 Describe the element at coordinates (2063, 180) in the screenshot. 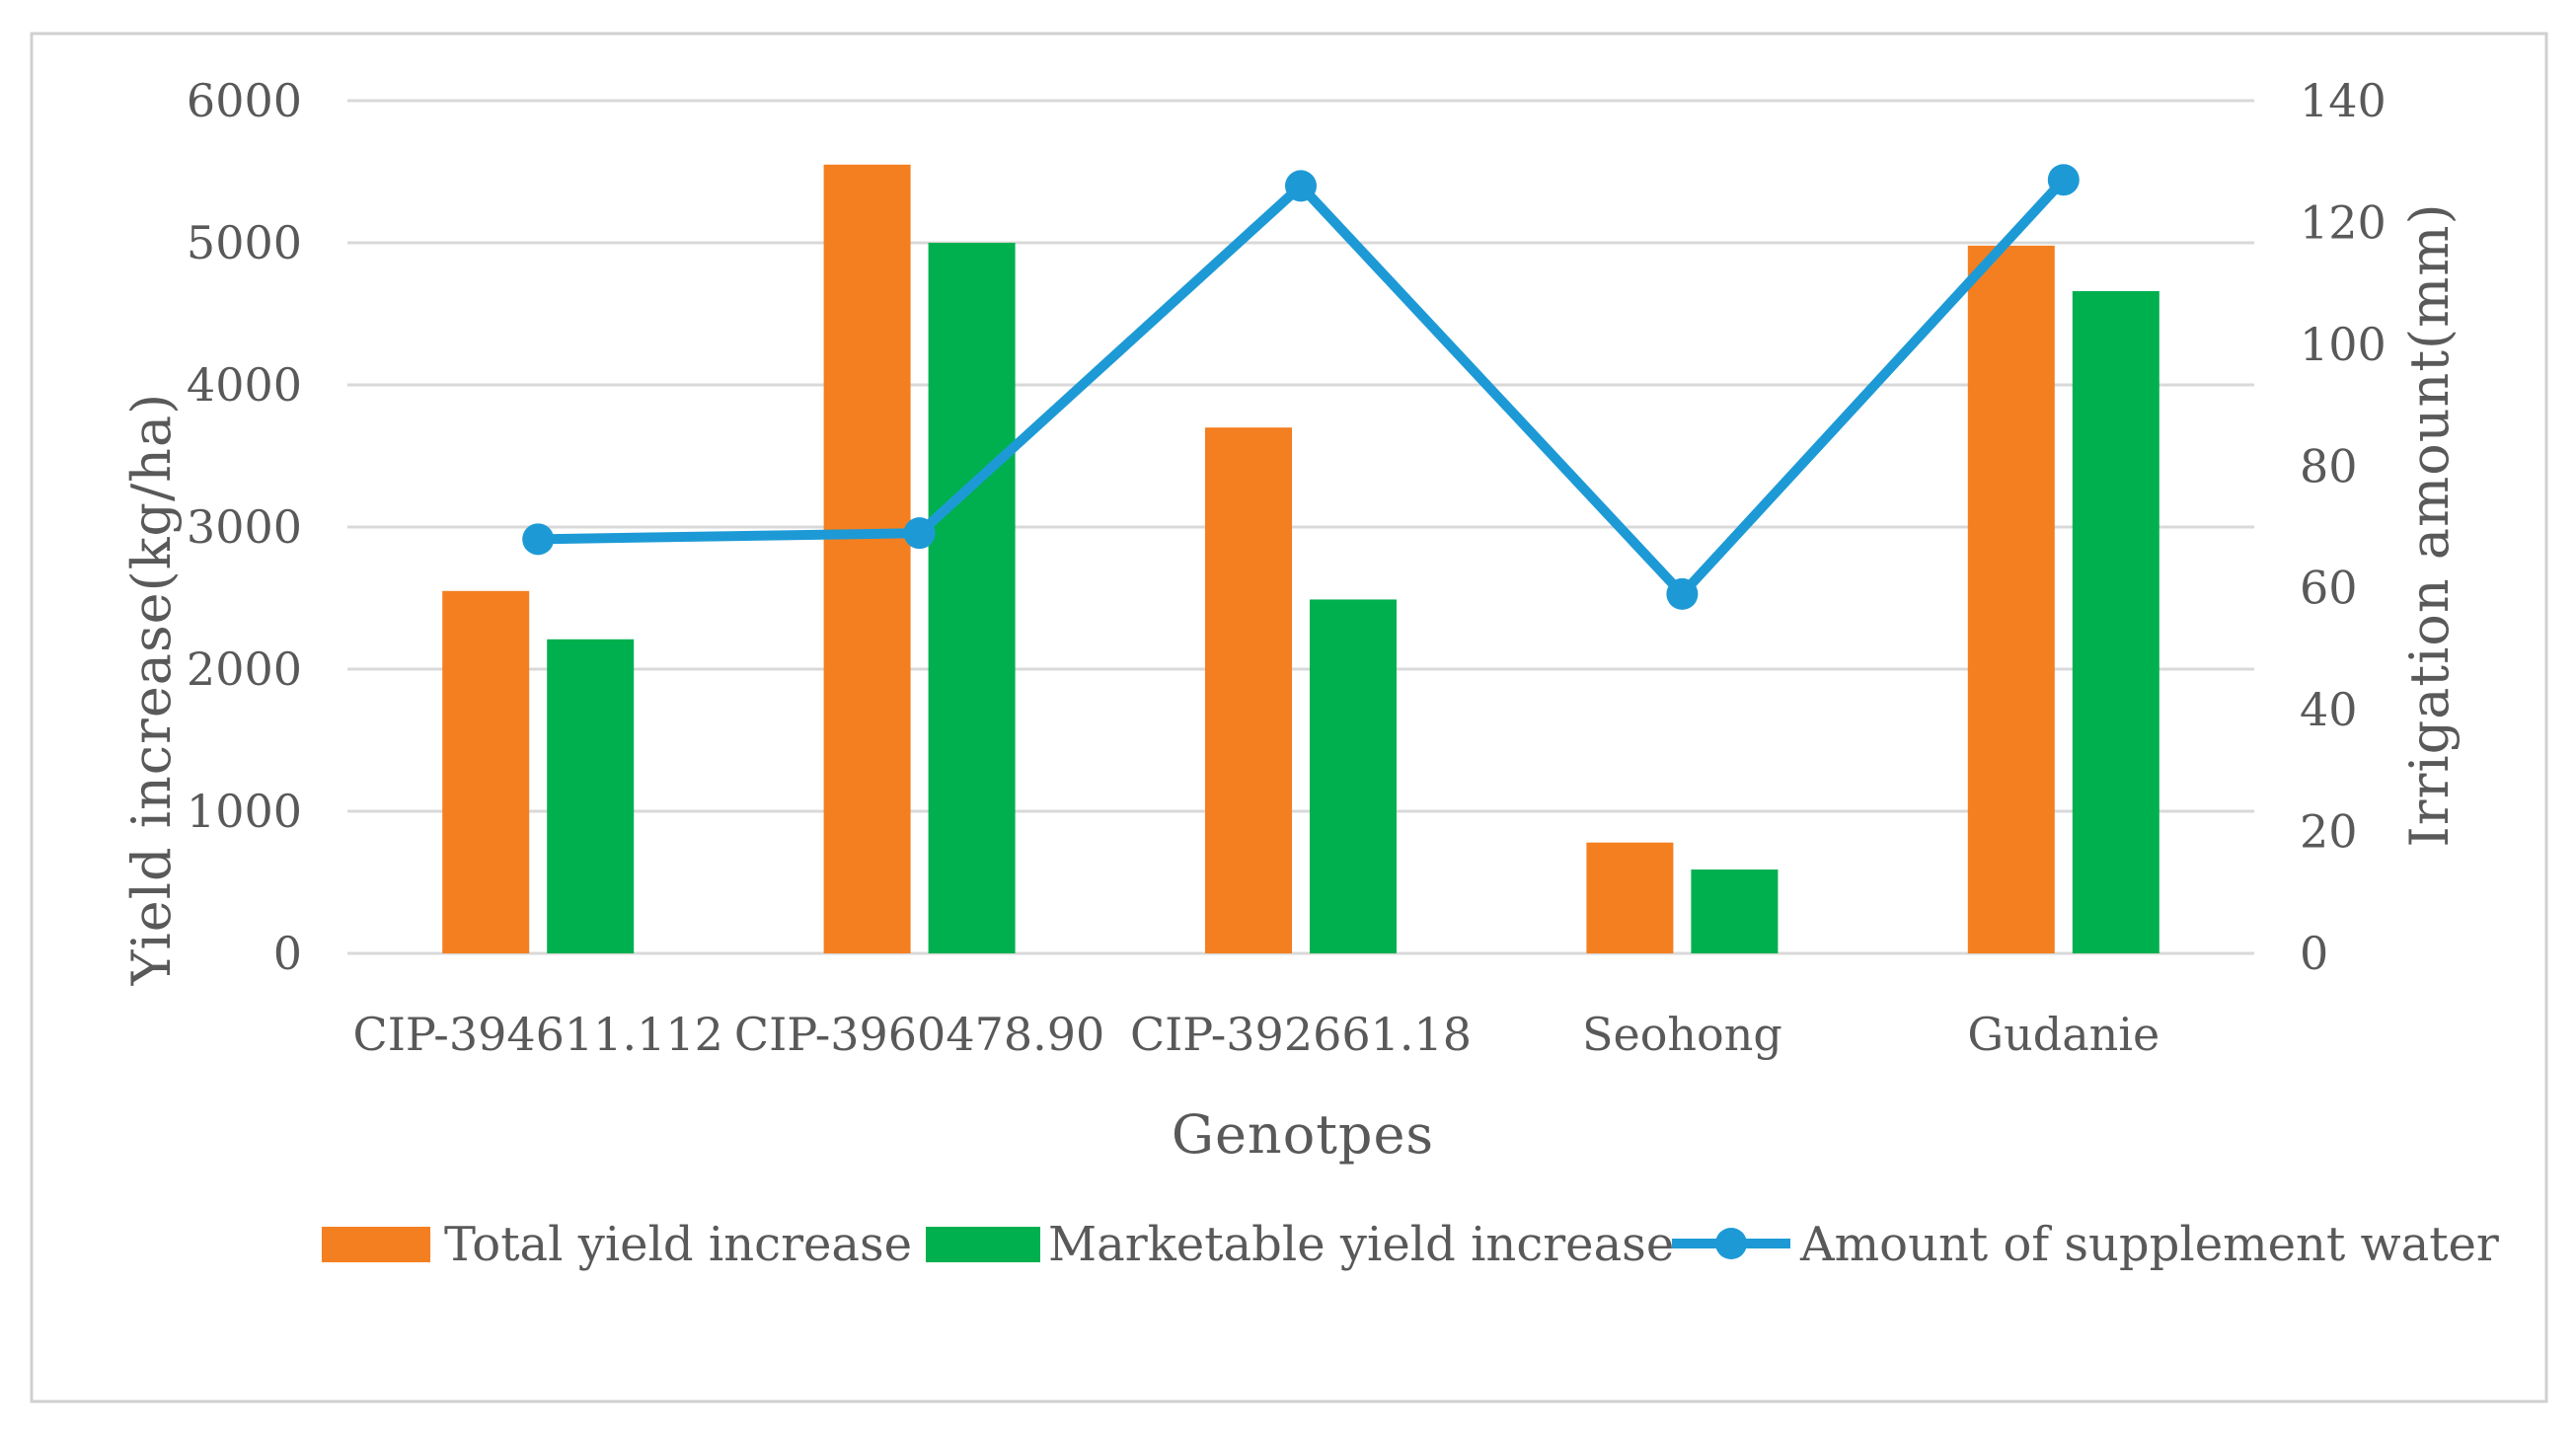

I see `point-amount-of-supplement-water-gudanie` at that location.